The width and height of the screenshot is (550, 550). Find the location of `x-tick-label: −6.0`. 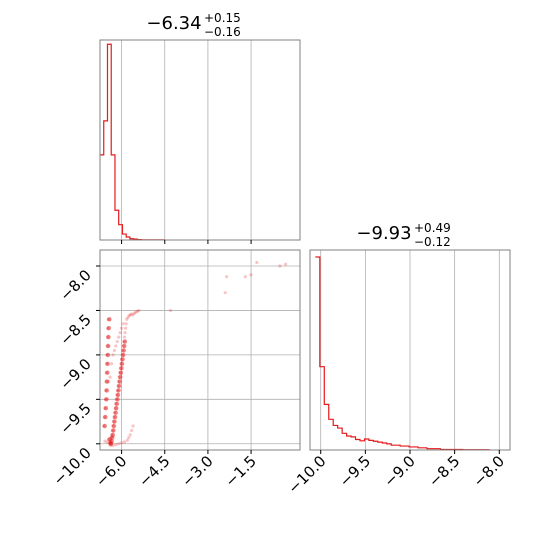

x-tick-label: −6.0 is located at coordinates (111, 471).